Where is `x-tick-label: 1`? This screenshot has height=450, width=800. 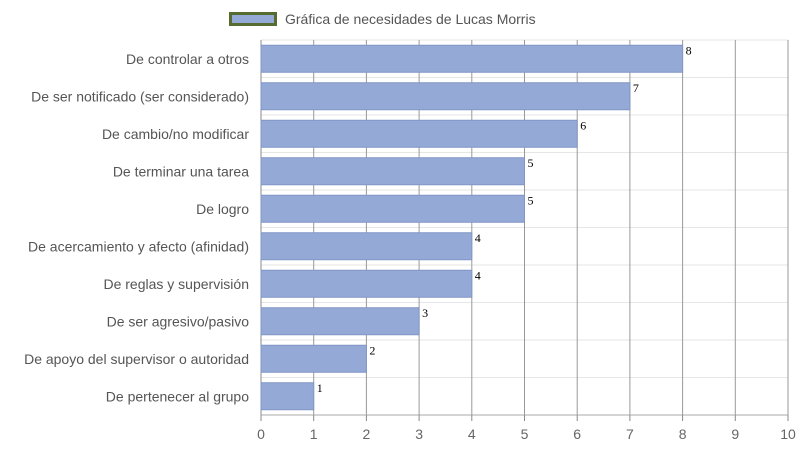 x-tick-label: 1 is located at coordinates (314, 434).